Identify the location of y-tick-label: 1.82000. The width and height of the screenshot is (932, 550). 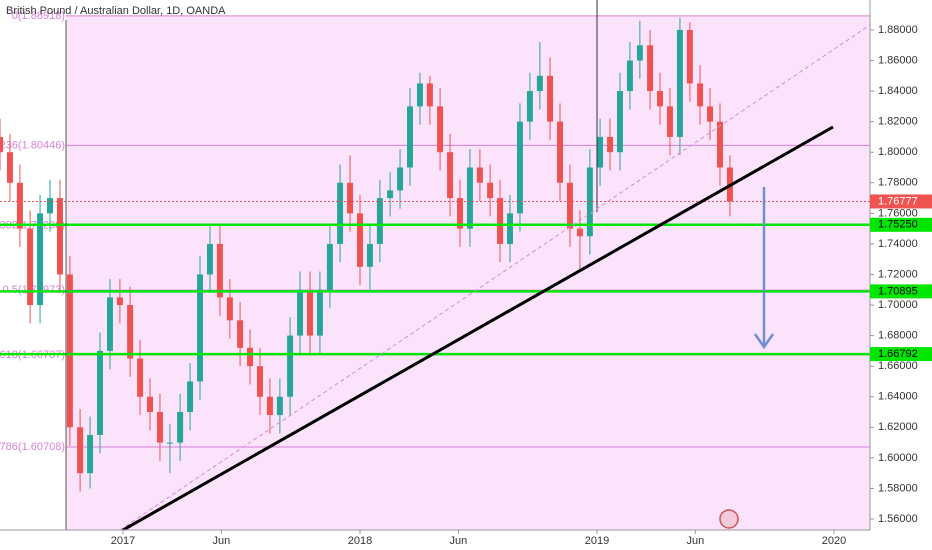
(898, 122).